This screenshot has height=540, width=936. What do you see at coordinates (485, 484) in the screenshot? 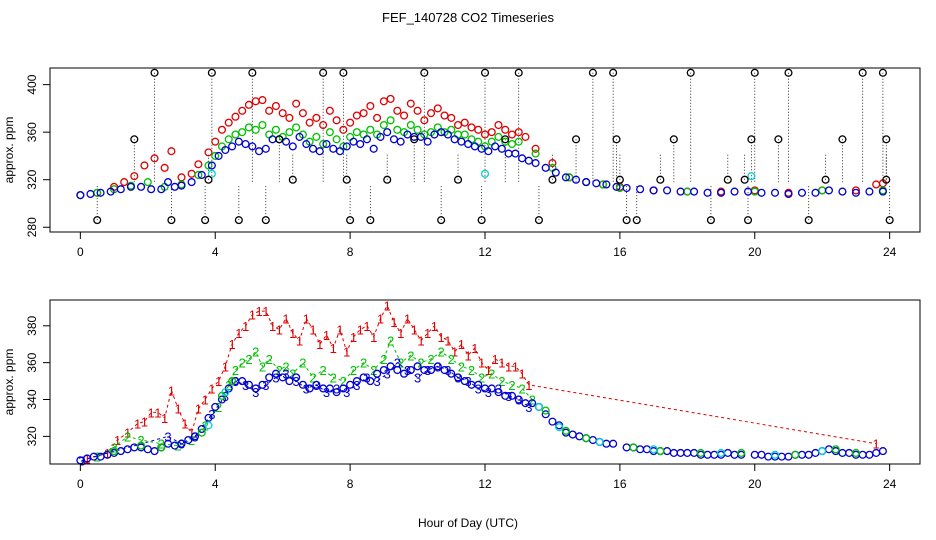
I see `x-tick-label: 12` at bounding box center [485, 484].